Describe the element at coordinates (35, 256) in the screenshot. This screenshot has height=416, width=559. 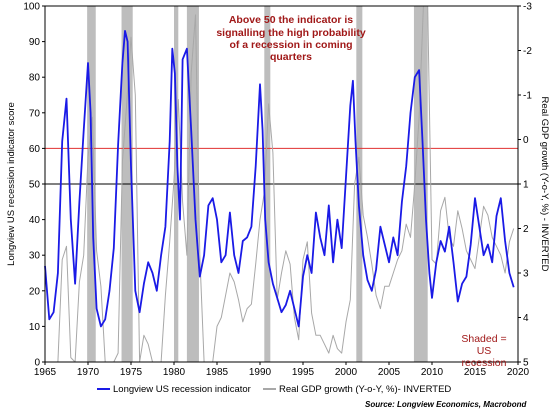
I see `y-left-tick-label-30: 30` at that location.